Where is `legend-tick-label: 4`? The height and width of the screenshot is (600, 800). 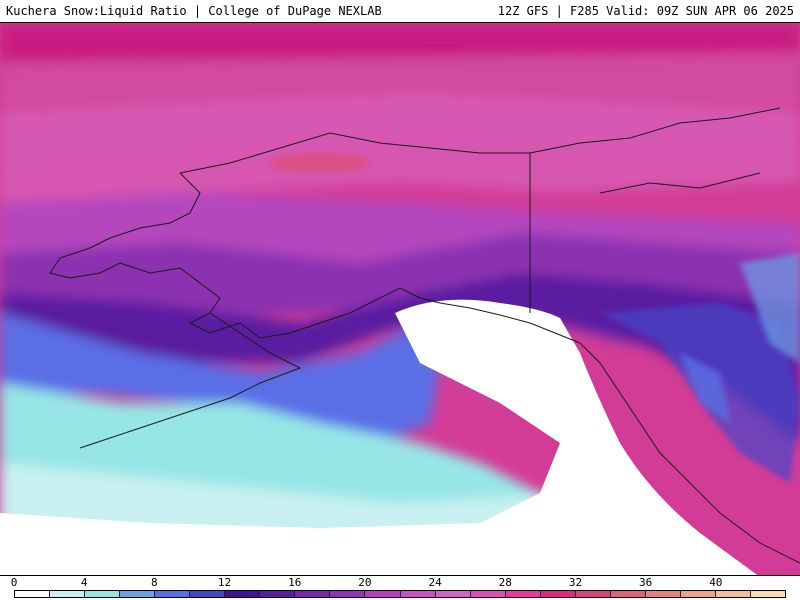
legend-tick-label: 4 is located at coordinates (84, 582).